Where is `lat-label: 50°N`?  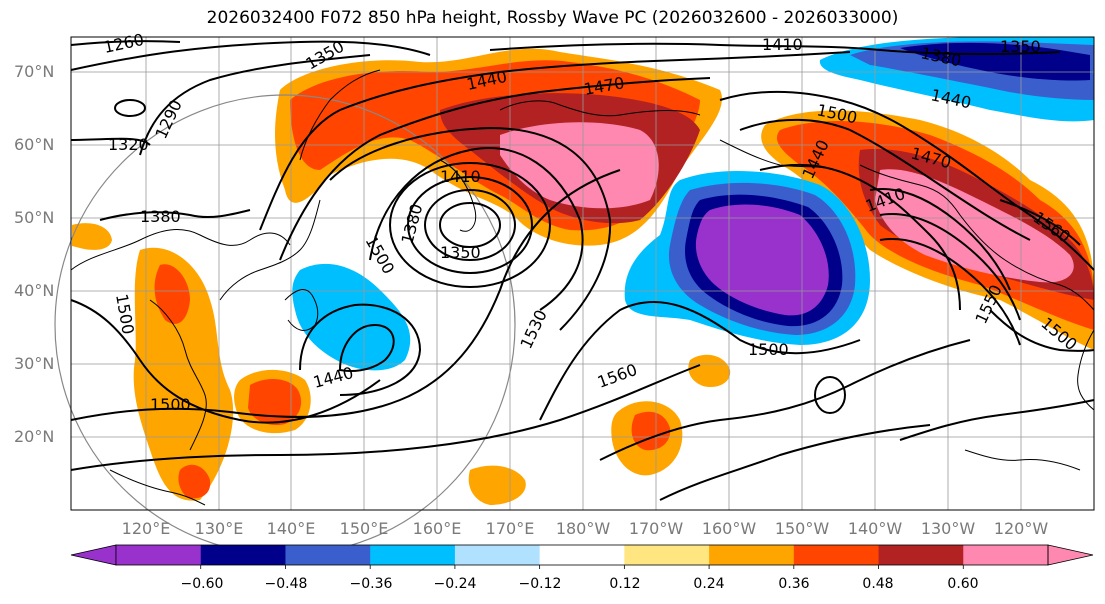 lat-label: 50°N is located at coordinates (34, 217).